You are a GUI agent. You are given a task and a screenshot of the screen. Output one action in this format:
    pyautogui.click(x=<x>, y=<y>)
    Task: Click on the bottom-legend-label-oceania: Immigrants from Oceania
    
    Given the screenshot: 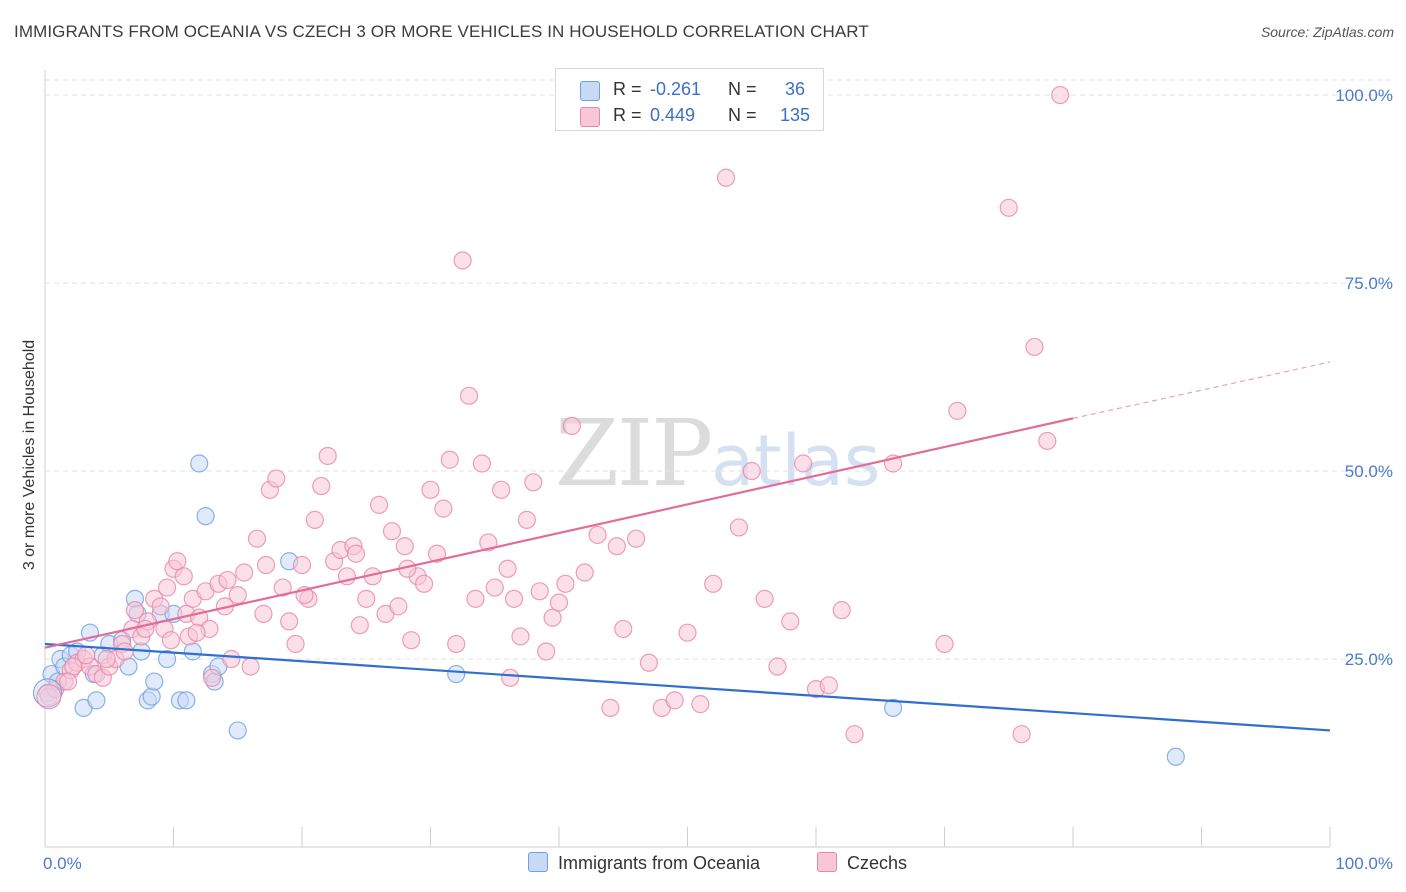 What is the action you would take?
    pyautogui.click(x=659, y=863)
    